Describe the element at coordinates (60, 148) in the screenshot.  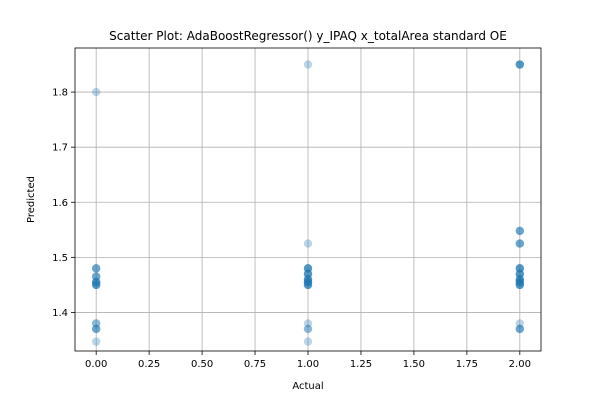
I see `y-tick-label: 1.7` at that location.